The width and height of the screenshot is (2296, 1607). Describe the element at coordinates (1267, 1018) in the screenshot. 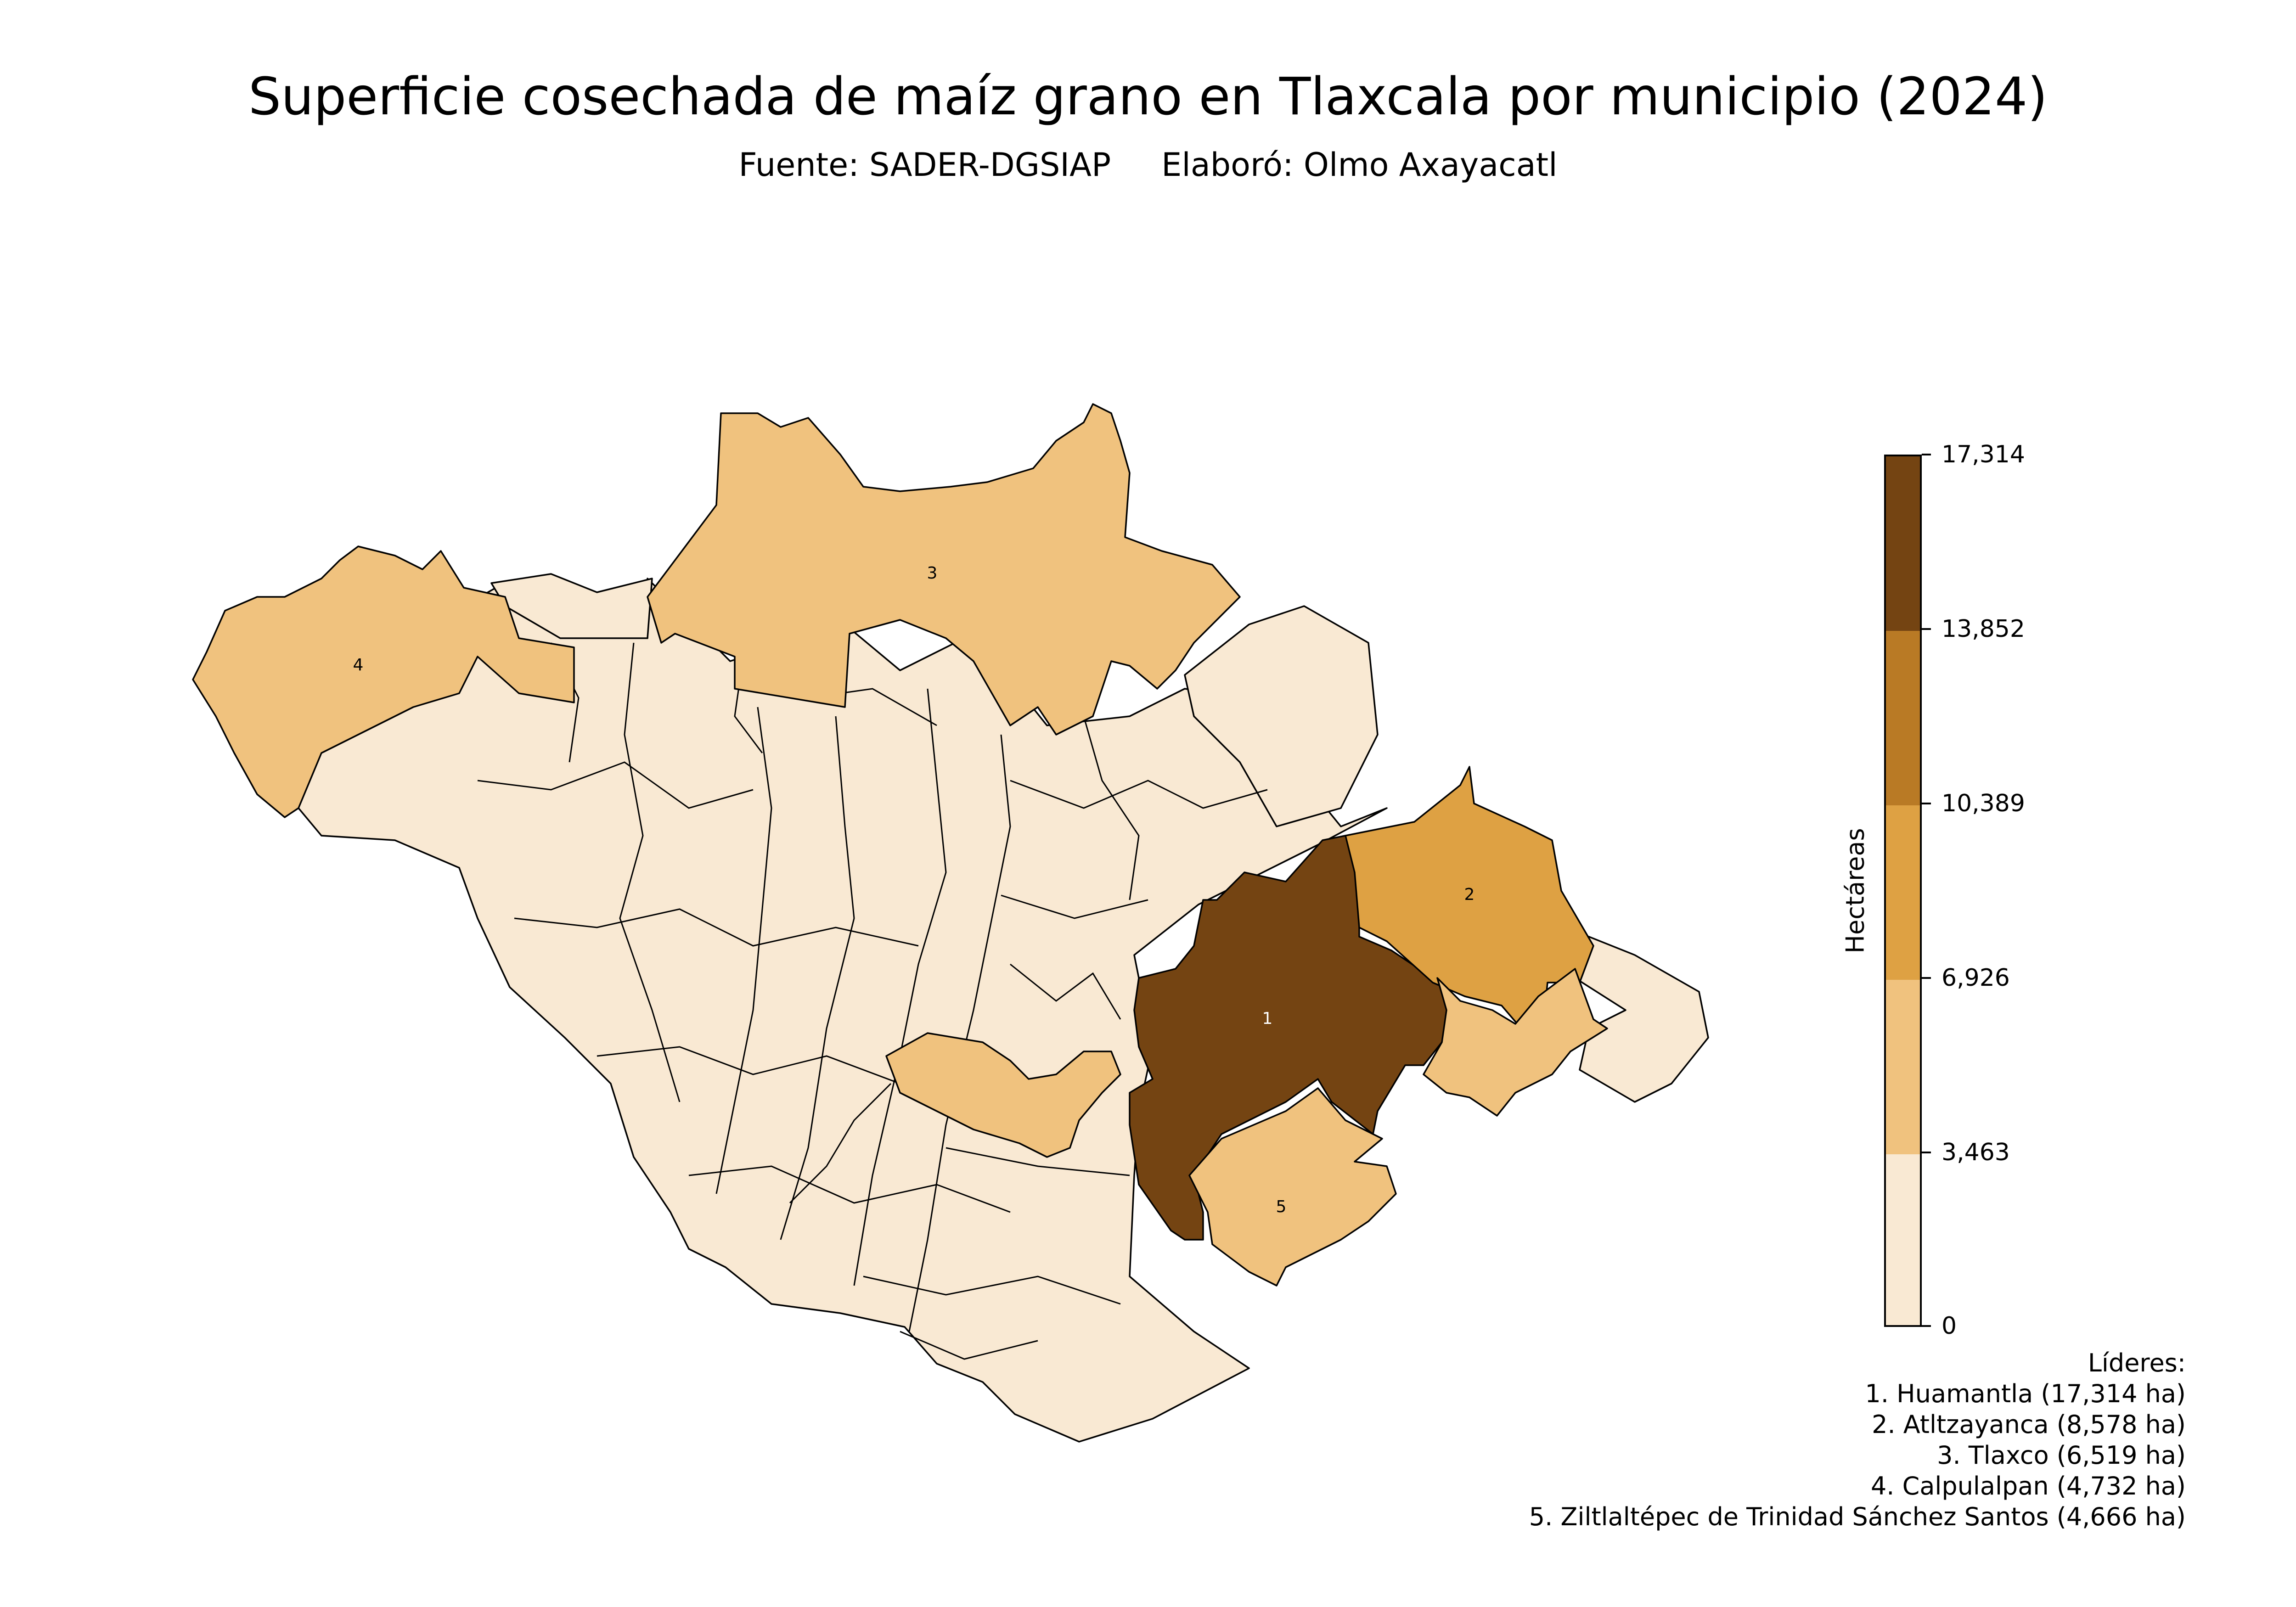

I see `rank-label-1: 1` at that location.